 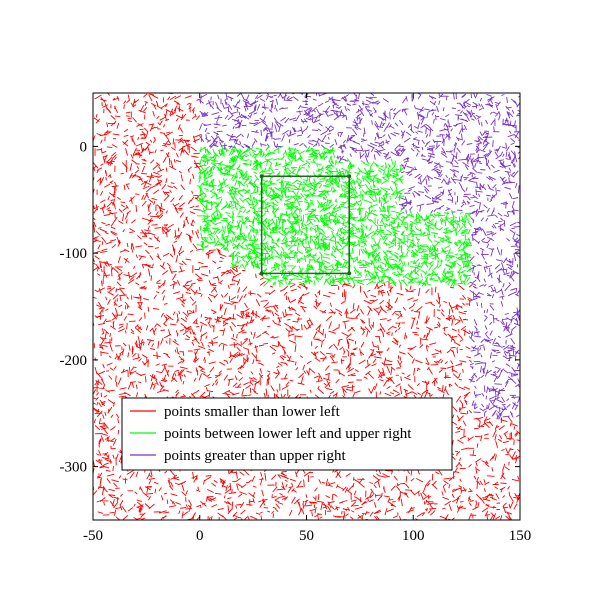 What do you see at coordinates (74, 361) in the screenshot?
I see `y-tick-label: -200` at bounding box center [74, 361].